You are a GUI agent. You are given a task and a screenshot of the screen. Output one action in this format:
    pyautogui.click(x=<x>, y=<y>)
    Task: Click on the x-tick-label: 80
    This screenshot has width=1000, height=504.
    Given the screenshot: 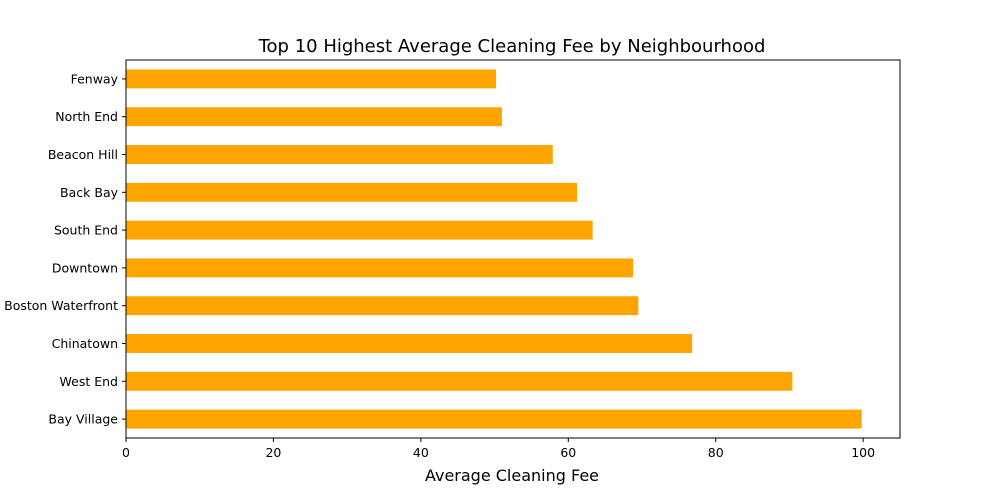 What is the action you would take?
    pyautogui.click(x=716, y=452)
    